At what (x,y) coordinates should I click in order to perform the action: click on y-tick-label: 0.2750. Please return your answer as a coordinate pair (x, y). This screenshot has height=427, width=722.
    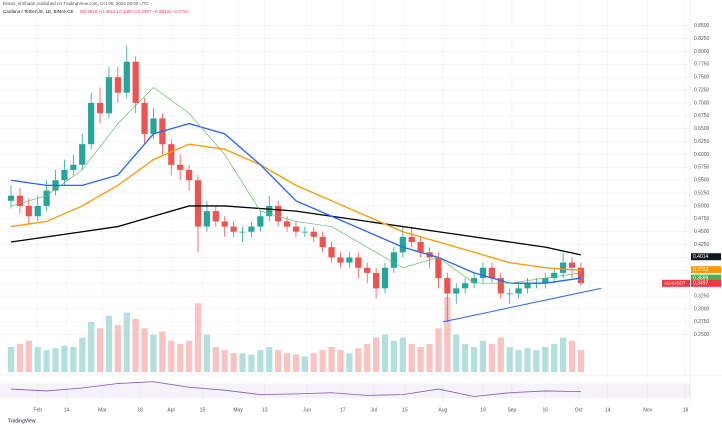
    Looking at the image, I should click on (702, 322).